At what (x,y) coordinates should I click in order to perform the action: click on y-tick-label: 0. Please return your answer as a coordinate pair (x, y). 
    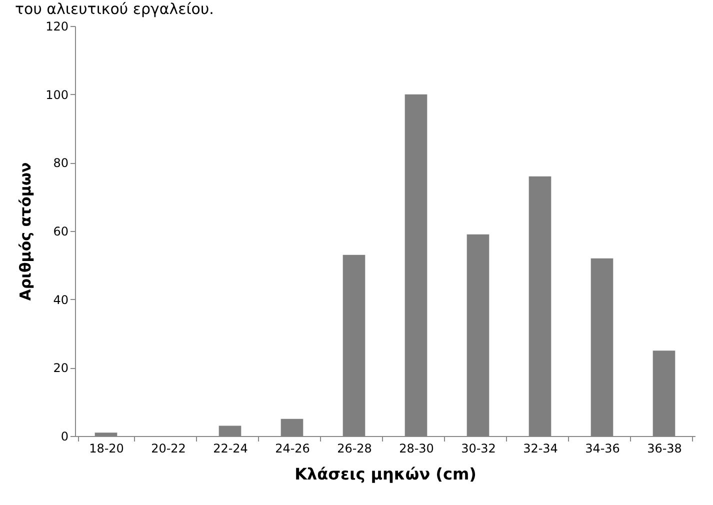
    Looking at the image, I should click on (64, 437).